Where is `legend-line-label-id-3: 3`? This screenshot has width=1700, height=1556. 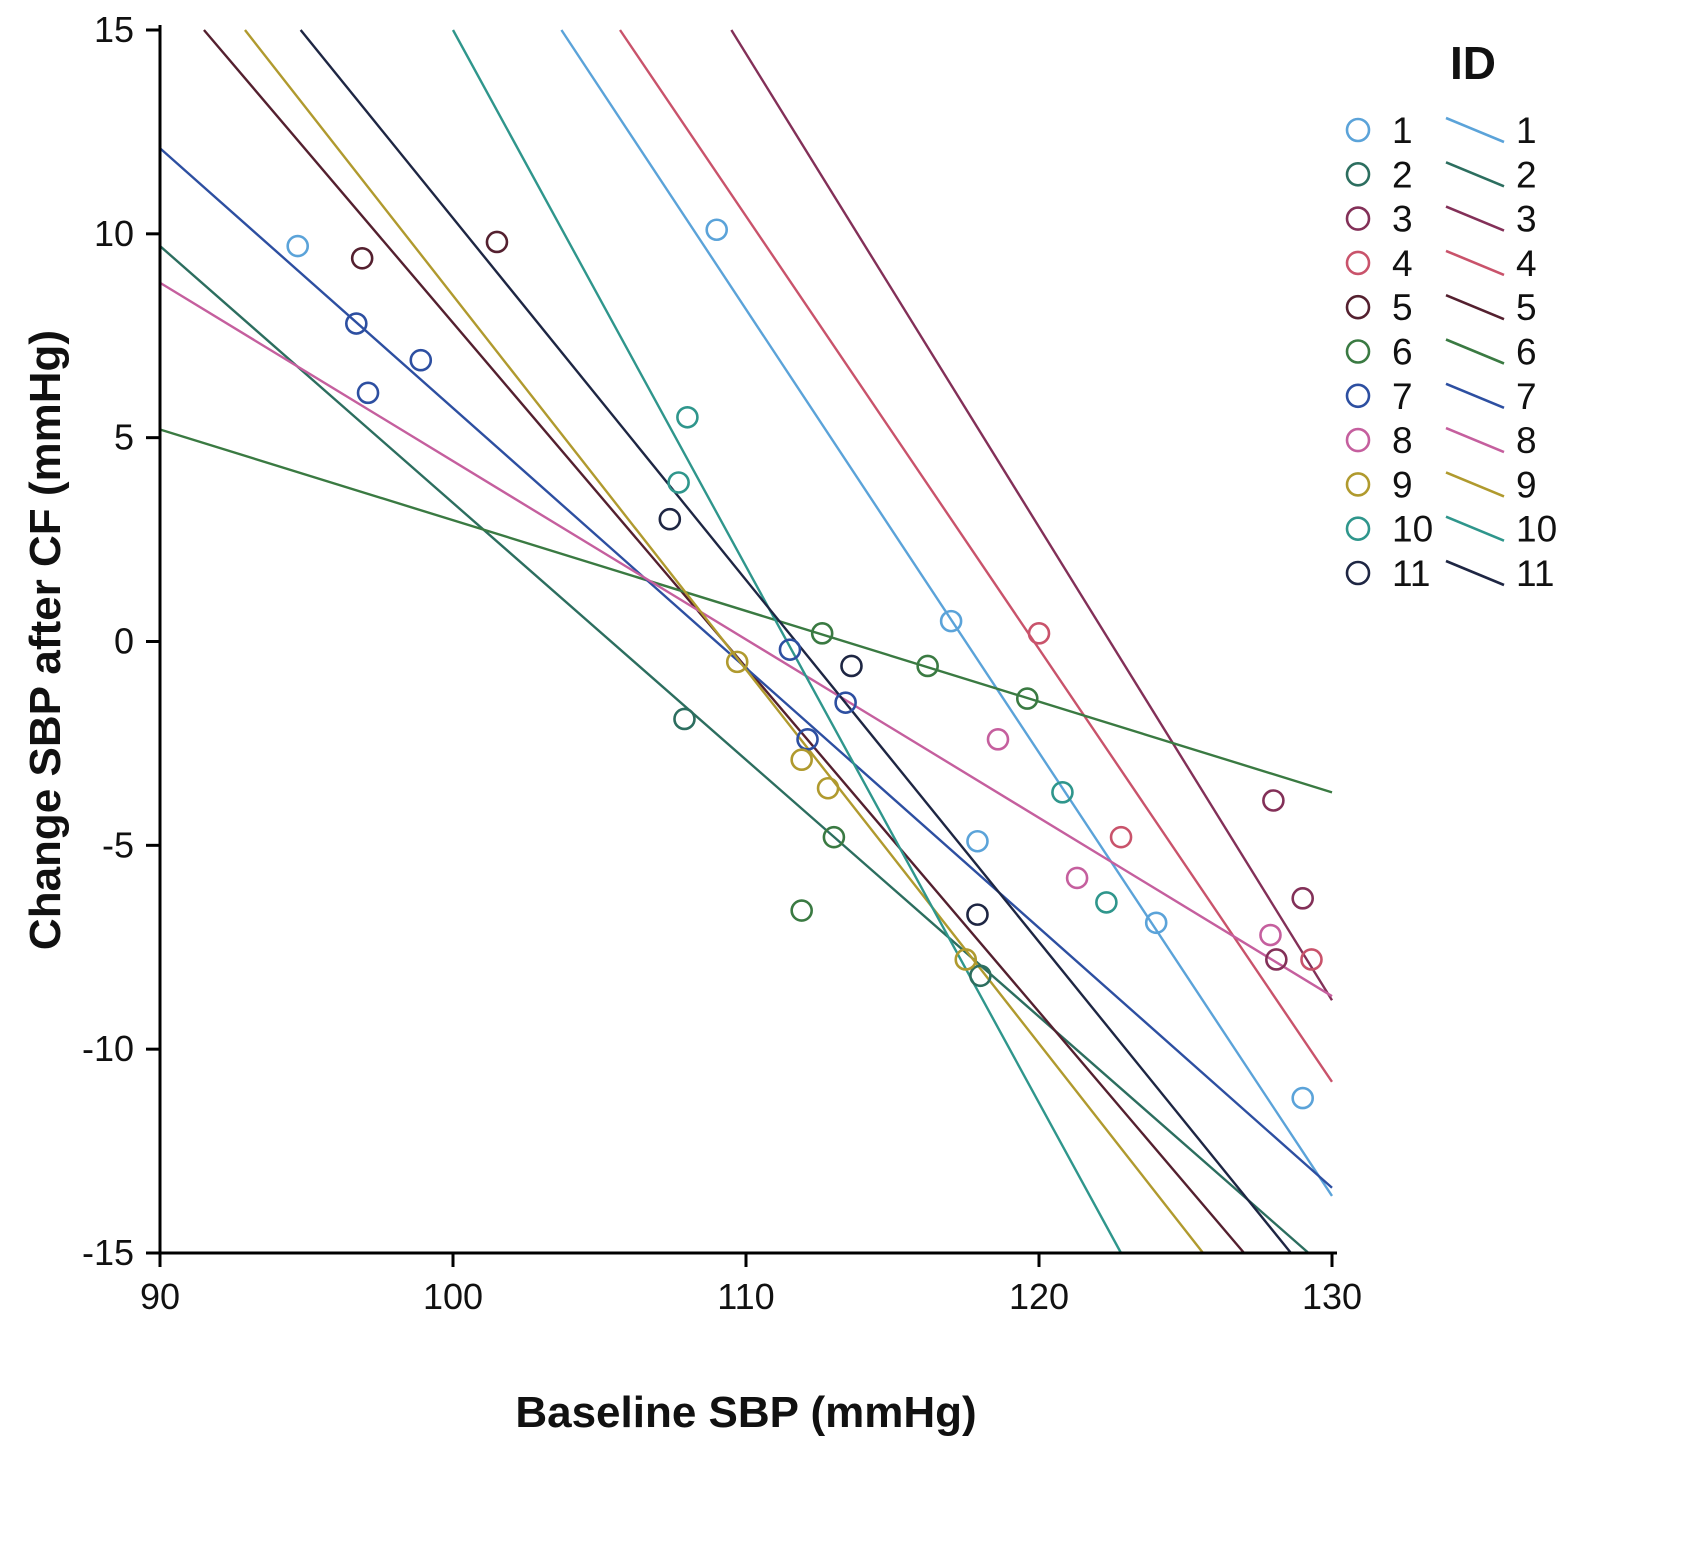
legend-line-label-id-3: 3 is located at coordinates (1526, 219).